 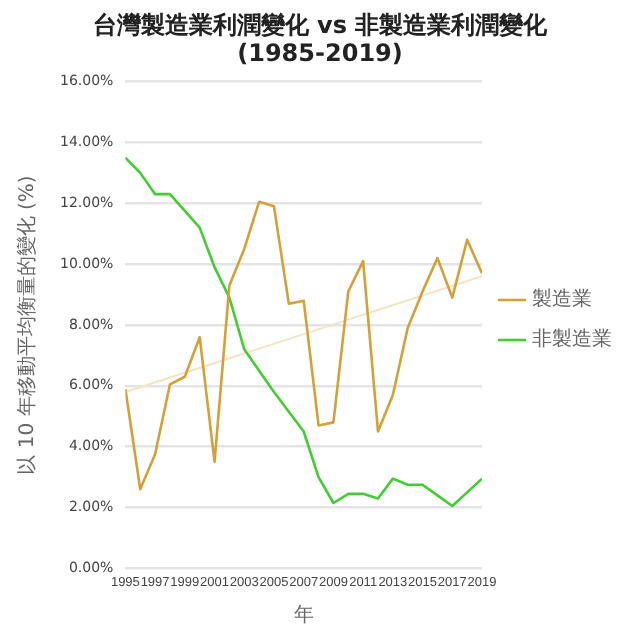 I want to click on y-axis-title: 以 10 年移動平均衡量的變化 (%), so click(x=27, y=325).